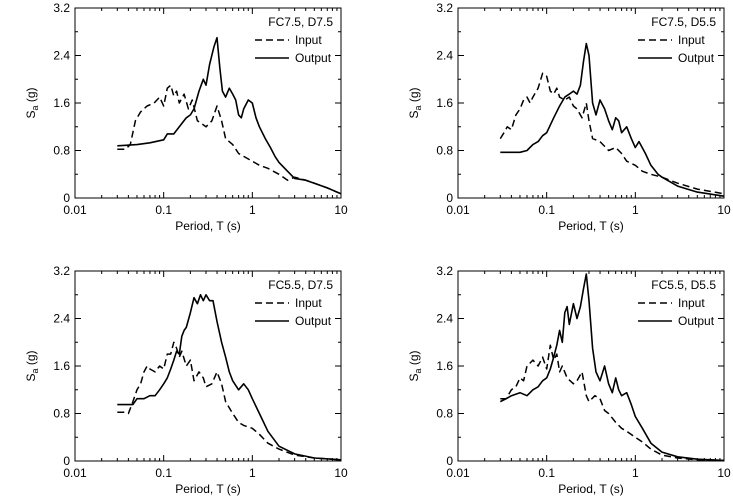 The width and height of the screenshot is (733, 503). Describe the element at coordinates (677, 303) in the screenshot. I see `legend: FC5.5, D5.5 Input Output` at that location.